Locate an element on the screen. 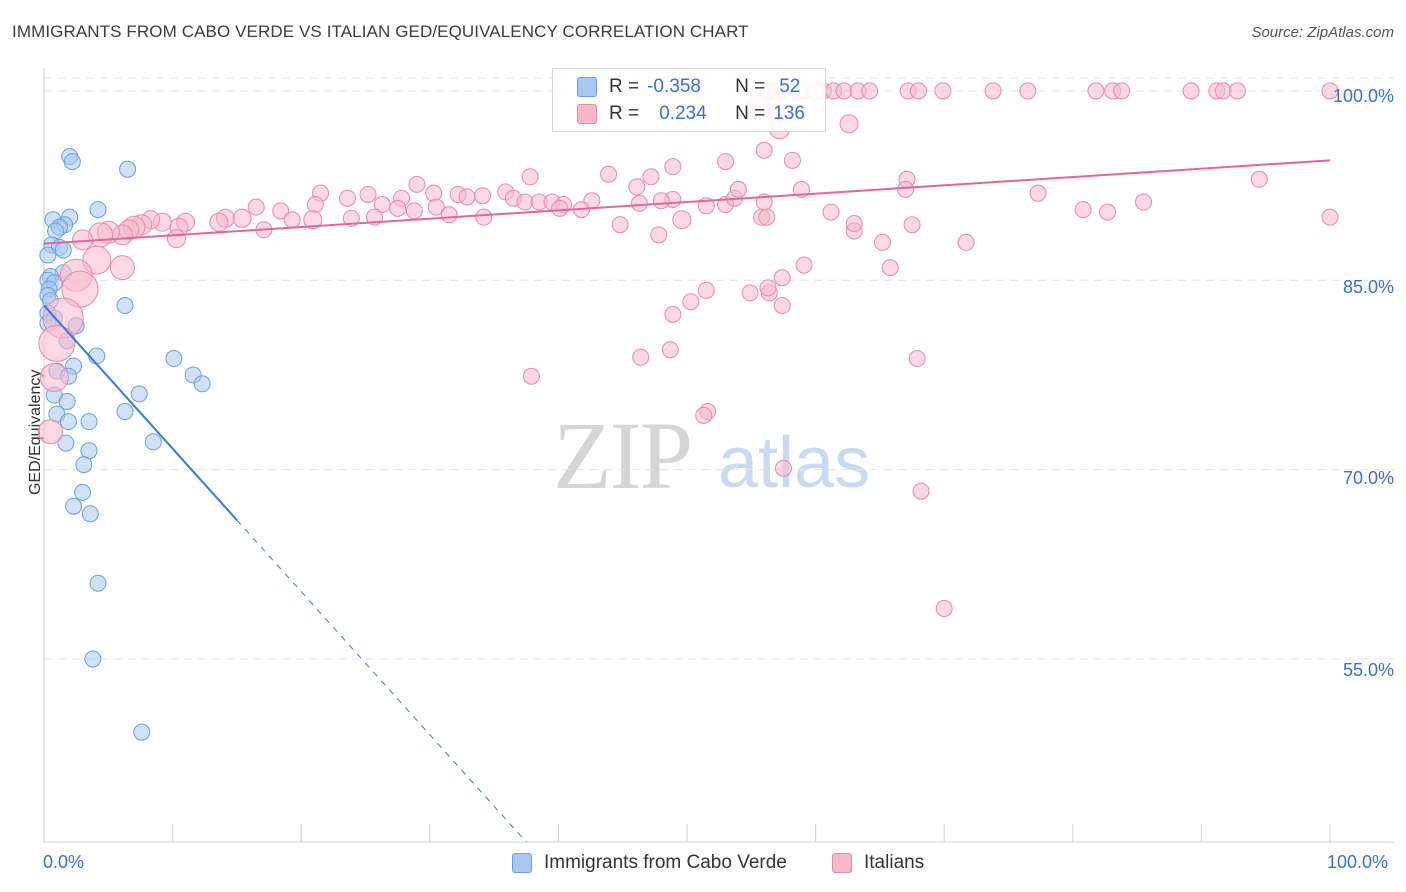 The height and width of the screenshot is (892, 1406). legend-swatch-blue is located at coordinates (587, 87).